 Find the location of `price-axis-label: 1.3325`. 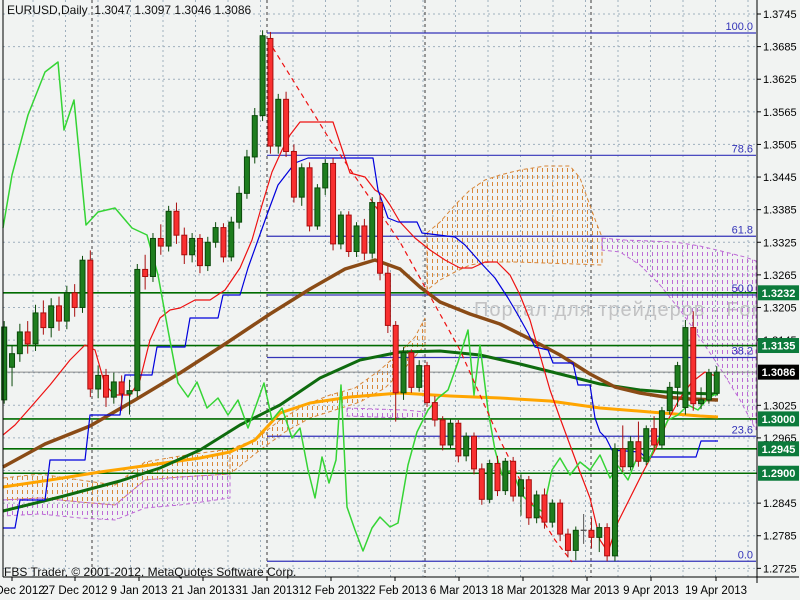

price-axis-label: 1.3325 is located at coordinates (780, 243).